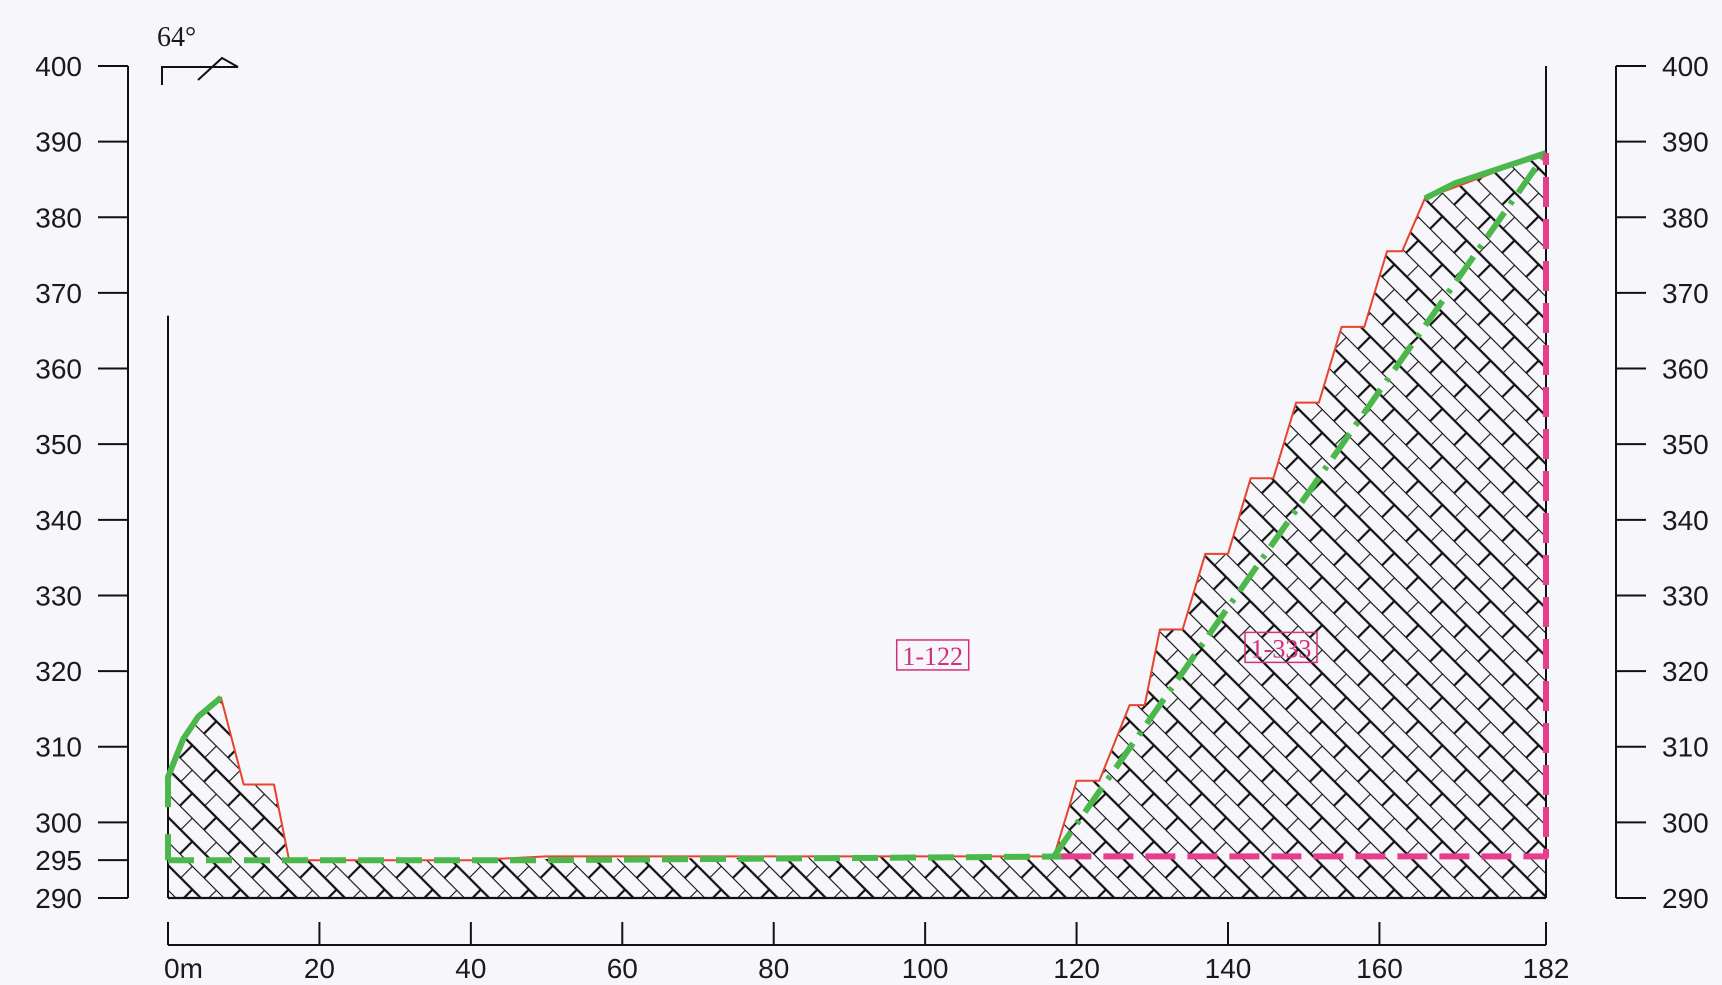 This screenshot has height=985, width=1722. Describe the element at coordinates (773, 968) in the screenshot. I see `bottom-tick-label-80: 80` at that location.